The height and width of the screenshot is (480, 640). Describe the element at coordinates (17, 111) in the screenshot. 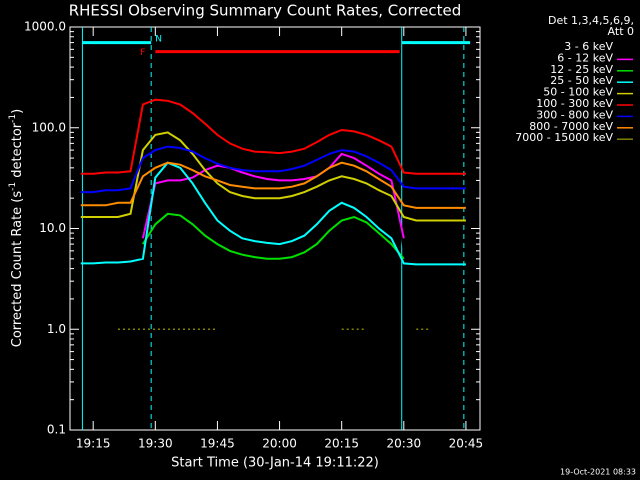

I see `y-axis-label-part: )` at that location.